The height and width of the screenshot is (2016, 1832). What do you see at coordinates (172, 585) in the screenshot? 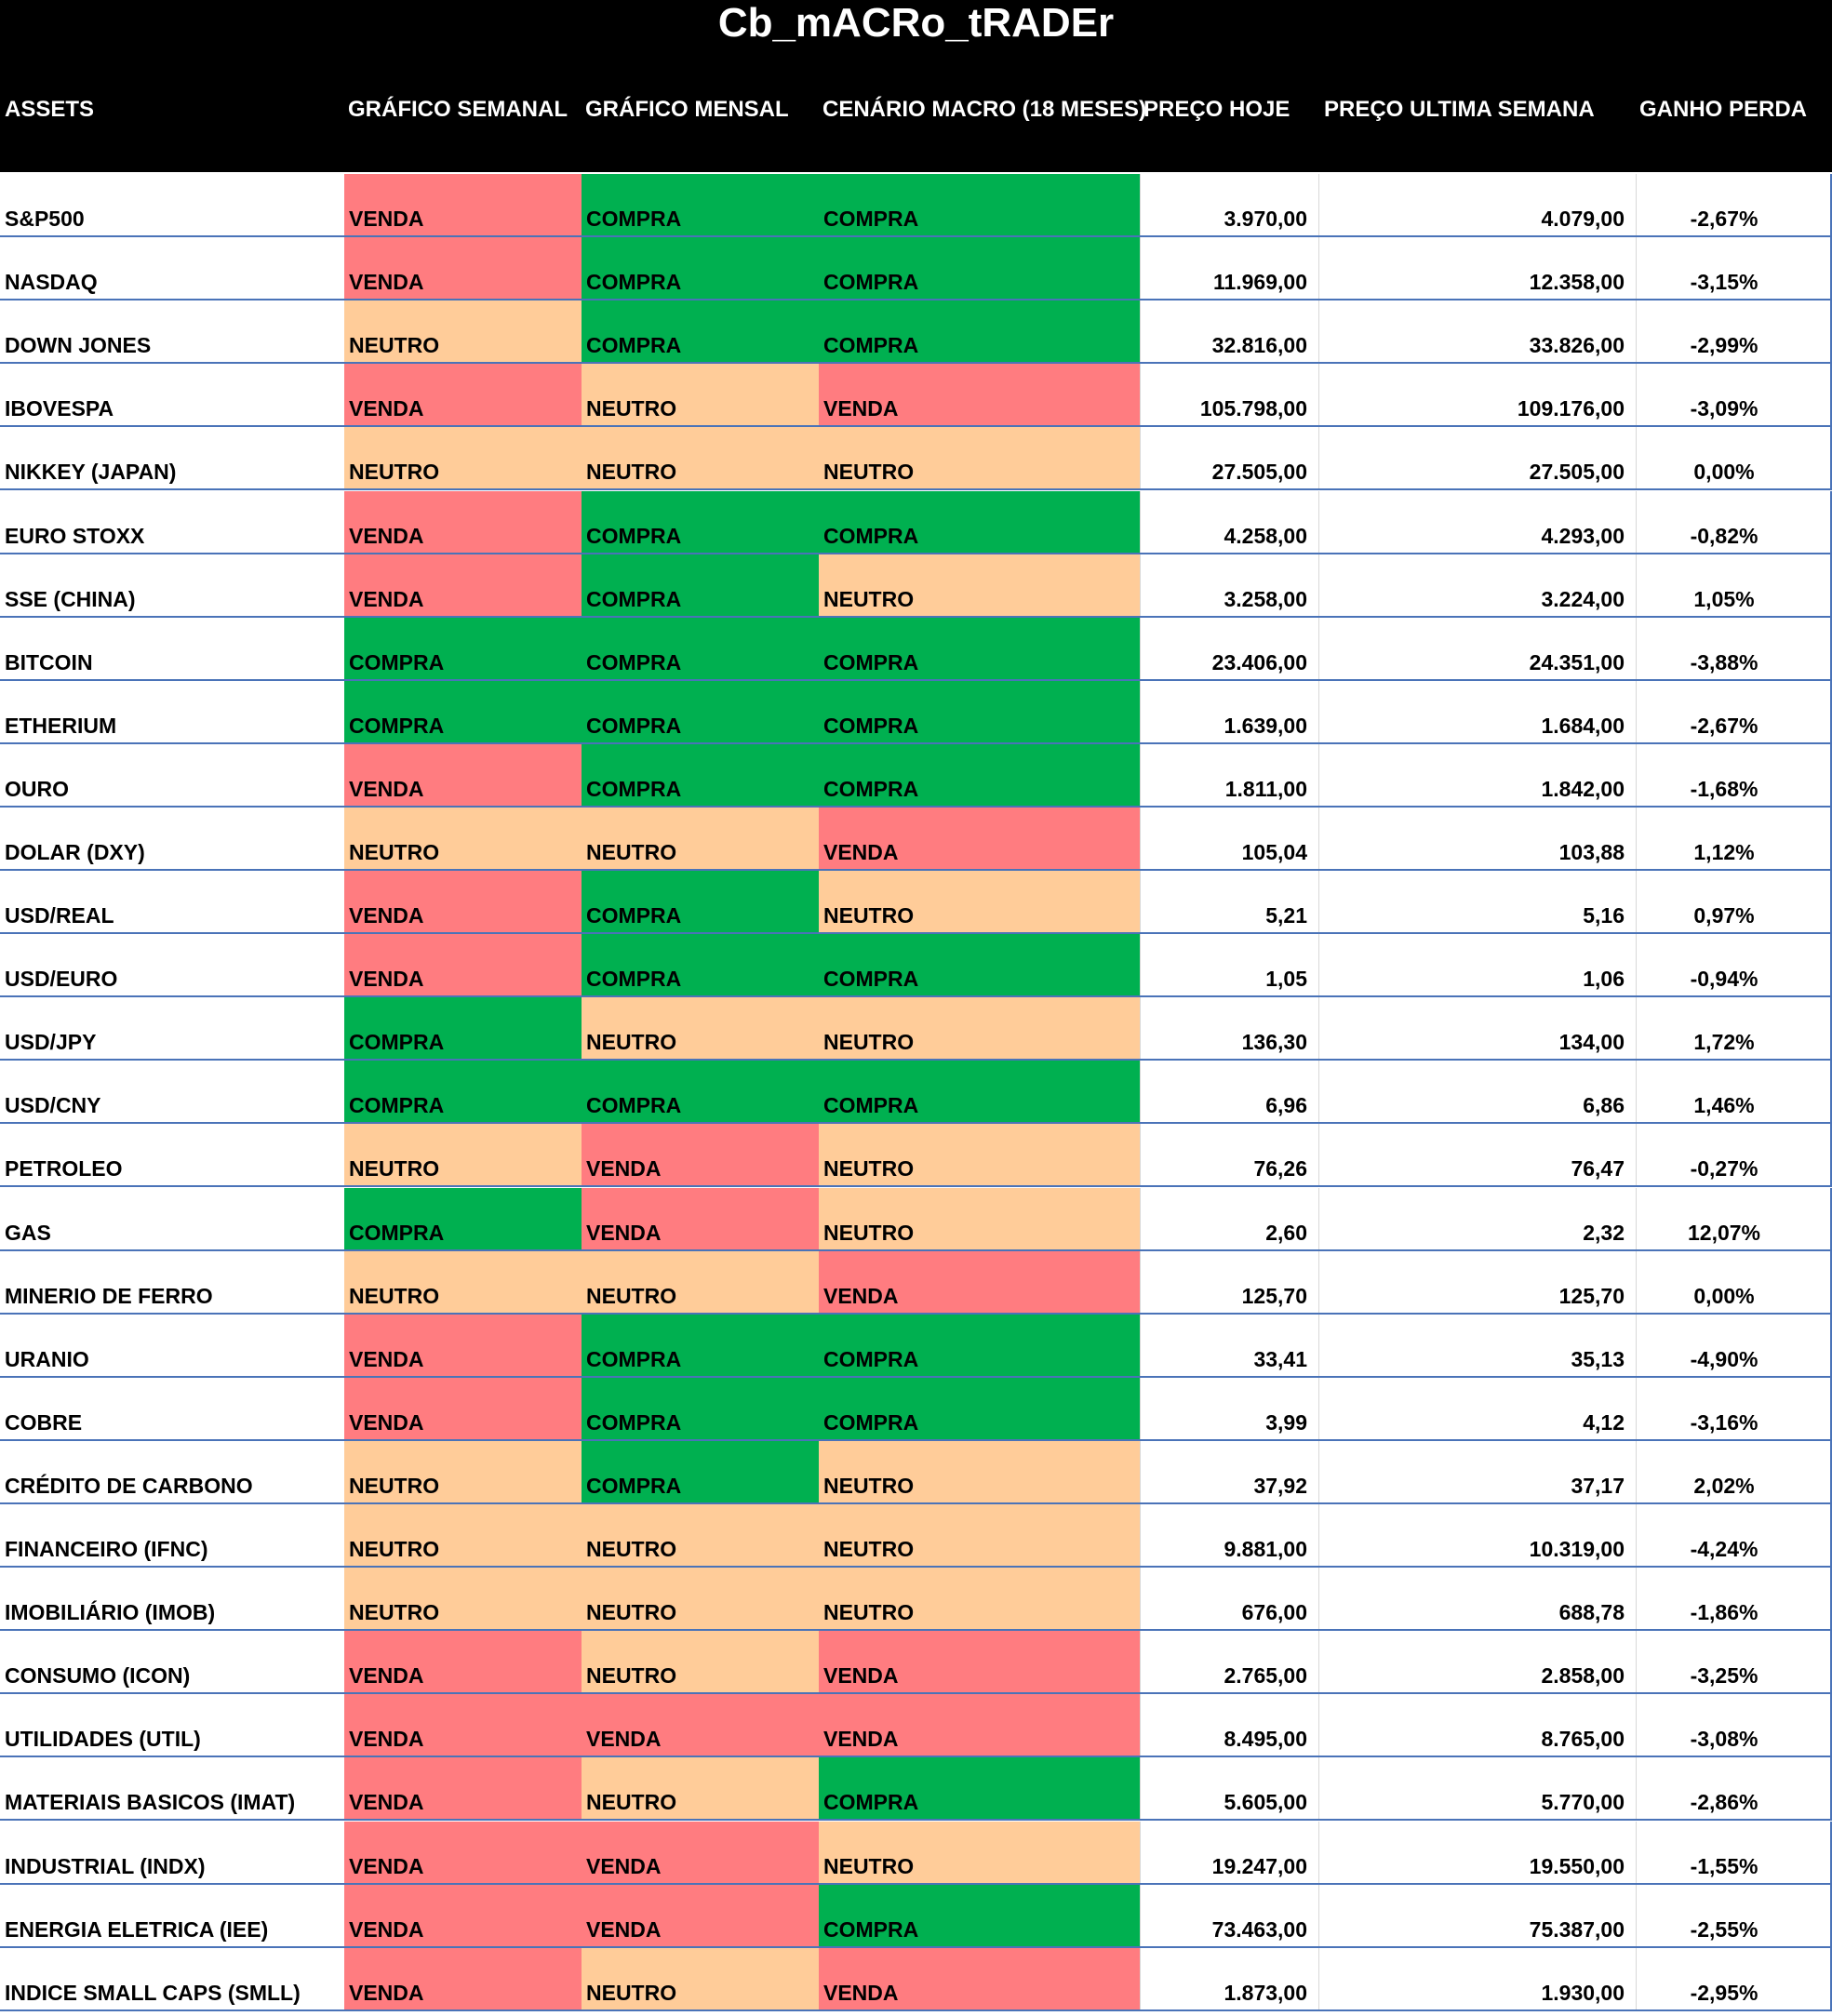
I see `asset-cell: SSE (CHINA)` at bounding box center [172, 585].